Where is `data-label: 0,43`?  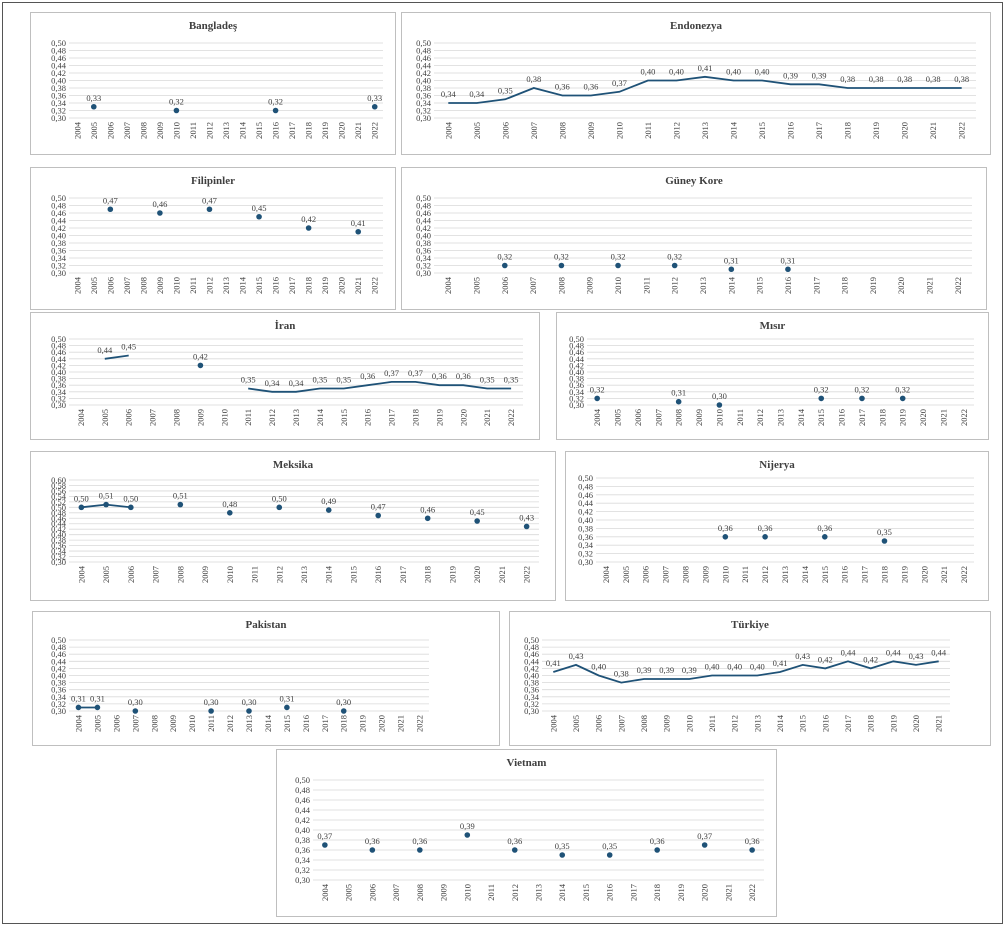 data-label: 0,43 is located at coordinates (802, 656).